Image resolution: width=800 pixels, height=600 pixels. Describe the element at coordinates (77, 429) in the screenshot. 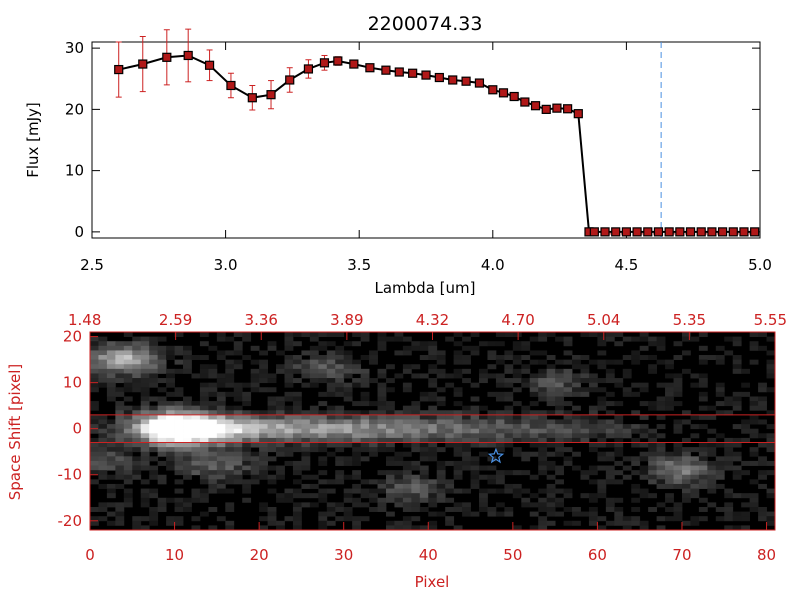

I see `image-y-tick-label: 0` at that location.